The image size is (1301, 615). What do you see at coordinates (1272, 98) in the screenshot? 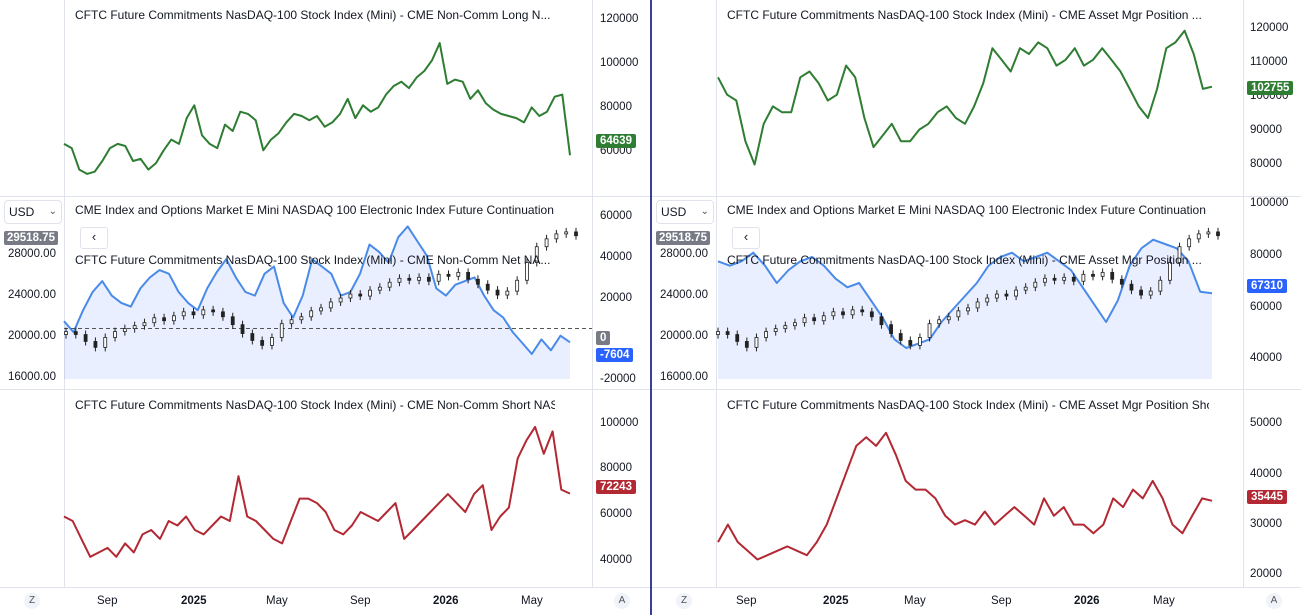
I see `price-scale: 120000 110000 100000 90000 80000 102755` at bounding box center [1272, 98].